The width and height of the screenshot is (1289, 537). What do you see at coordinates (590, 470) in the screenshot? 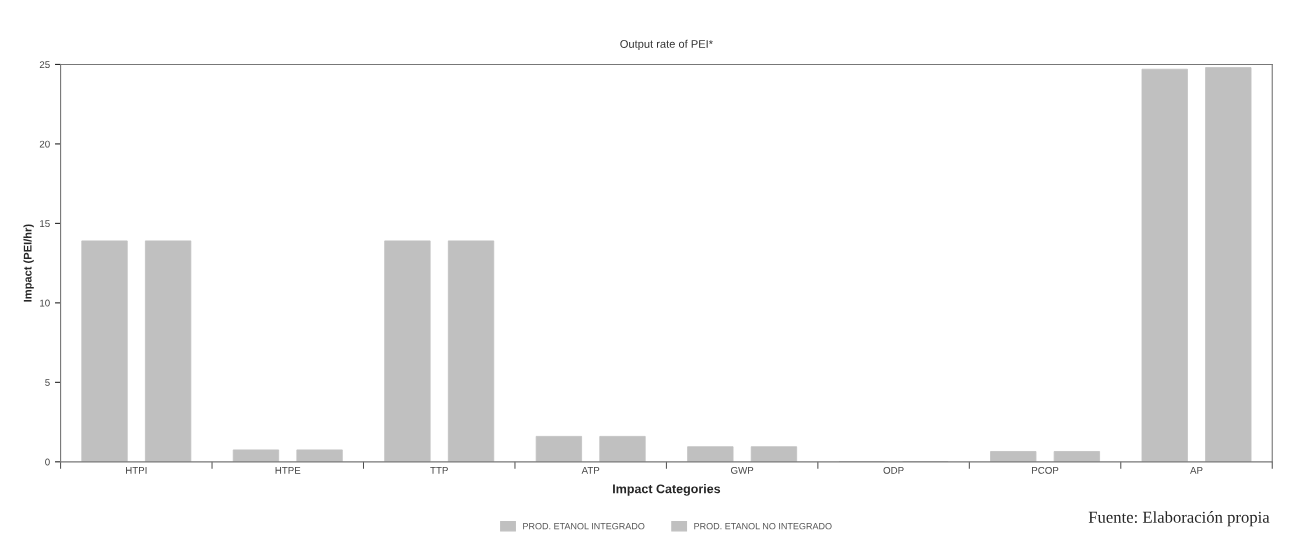
I see `x-tick-label: ATP` at bounding box center [590, 470].